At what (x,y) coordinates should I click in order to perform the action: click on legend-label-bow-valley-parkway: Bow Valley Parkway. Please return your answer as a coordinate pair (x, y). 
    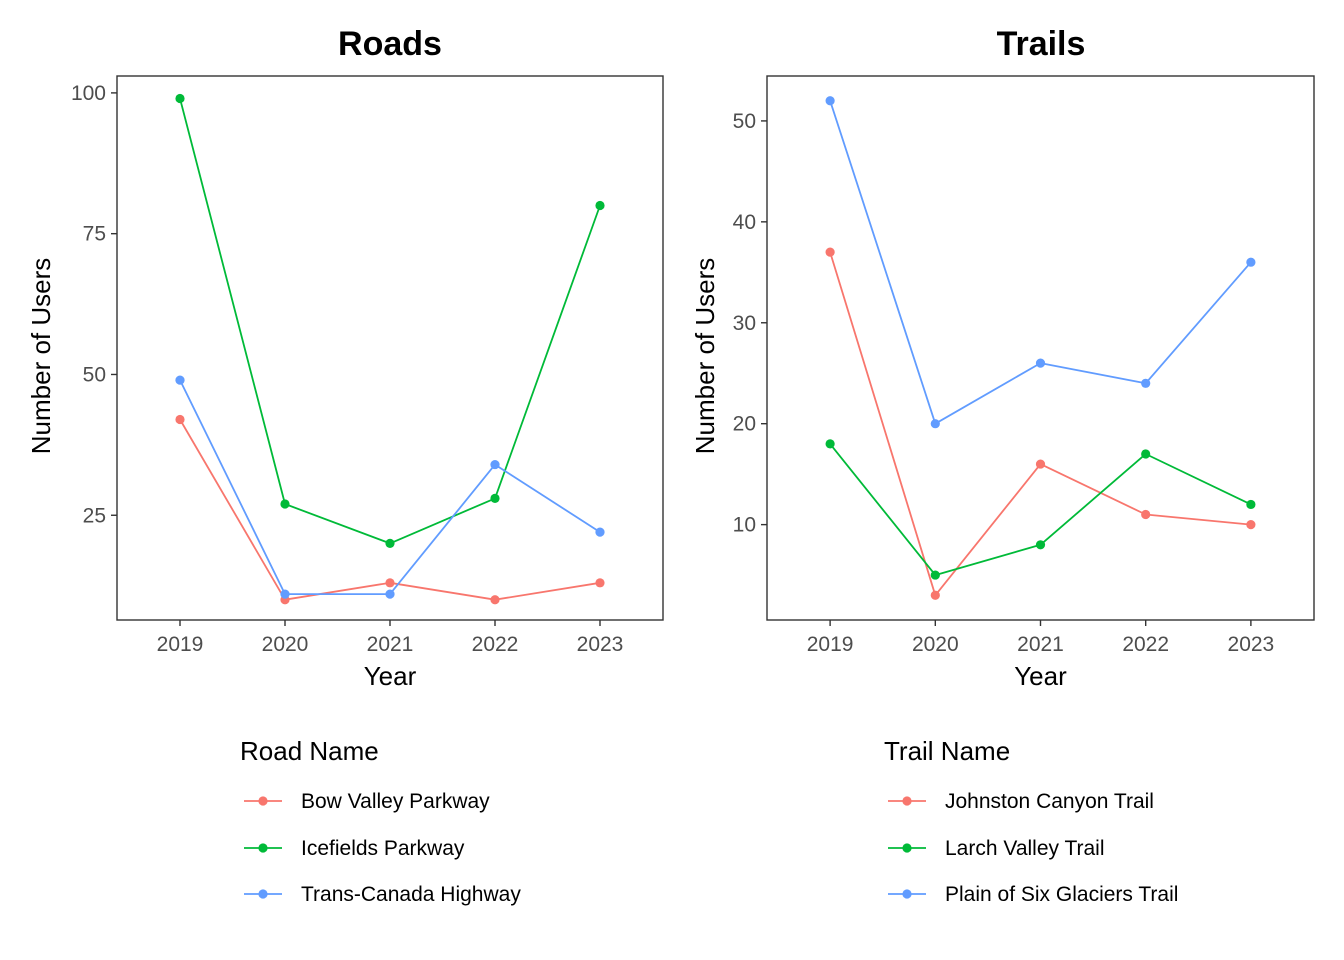
    Looking at the image, I should click on (395, 801).